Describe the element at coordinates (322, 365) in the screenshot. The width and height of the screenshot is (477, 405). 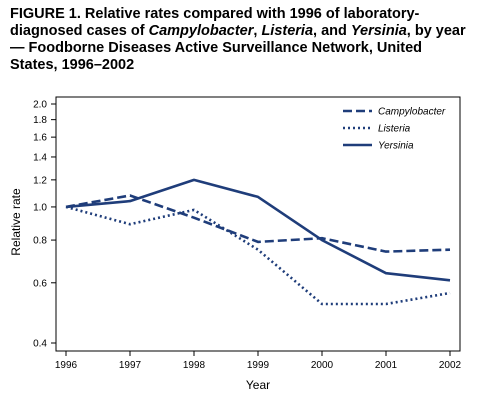
I see `x-tick-label: 2000` at that location.